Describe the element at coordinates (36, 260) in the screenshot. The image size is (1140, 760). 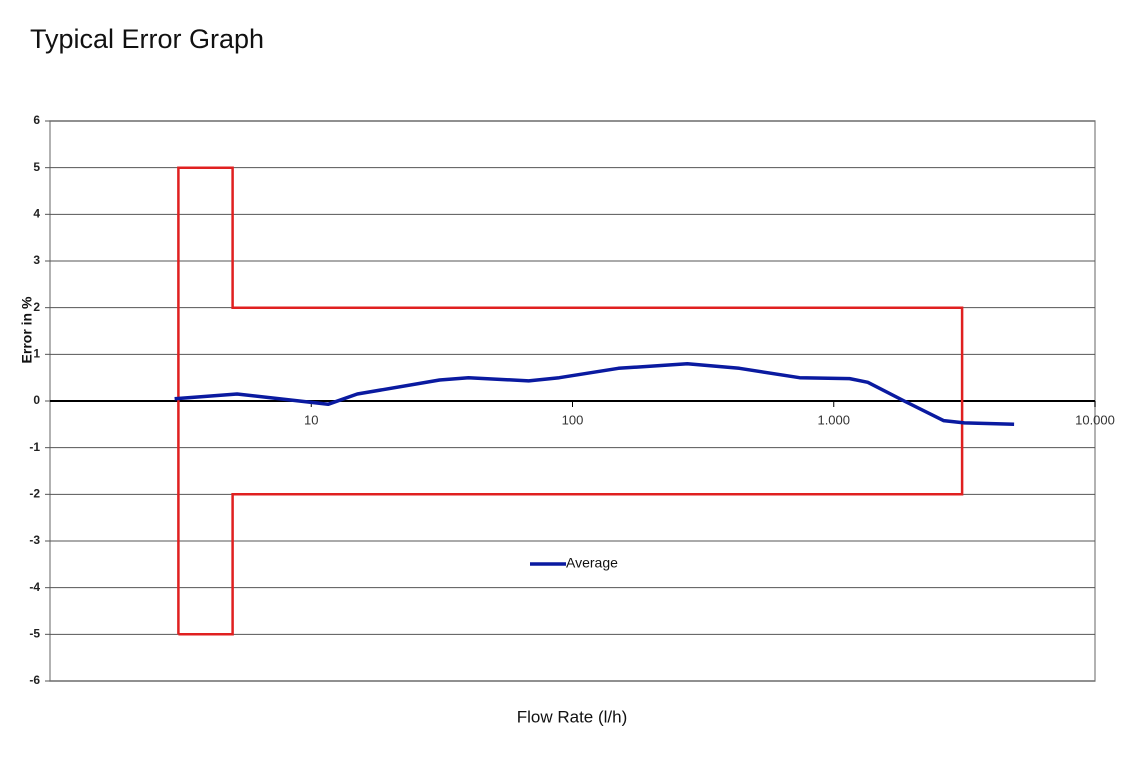
I see `y-tick-label: 3` at that location.